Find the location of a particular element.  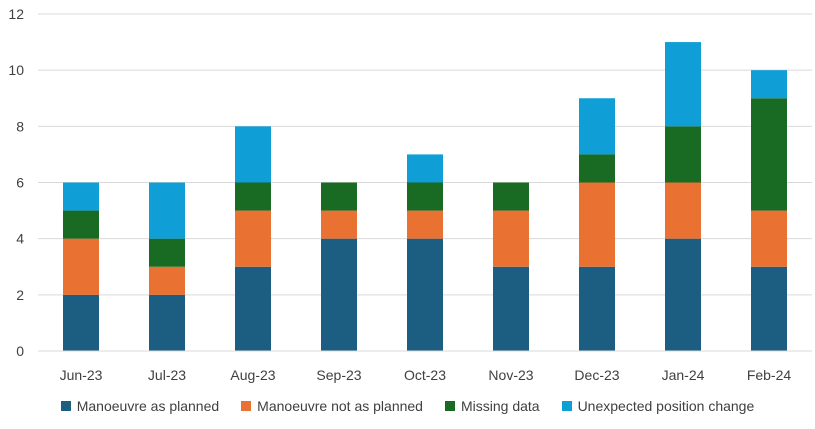

x-tick-label: Nov-23 is located at coordinates (510, 375).